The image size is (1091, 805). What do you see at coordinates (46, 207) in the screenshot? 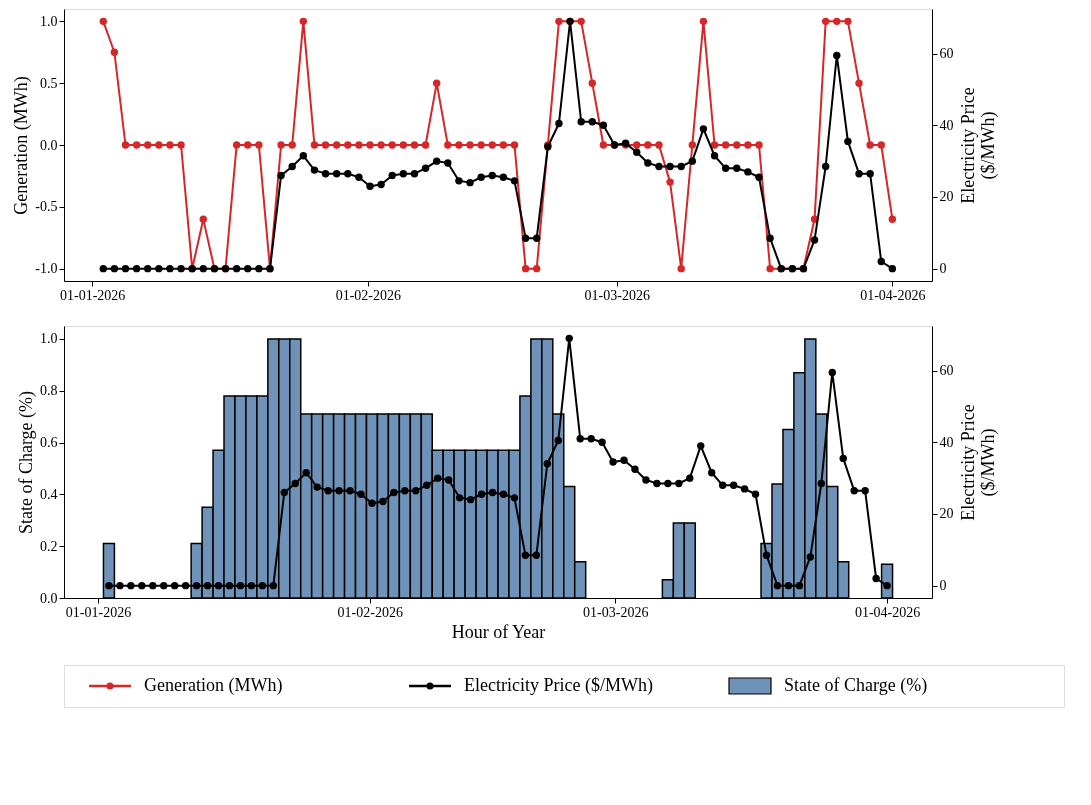
I see `y-tick-label: -0.5` at bounding box center [46, 207].